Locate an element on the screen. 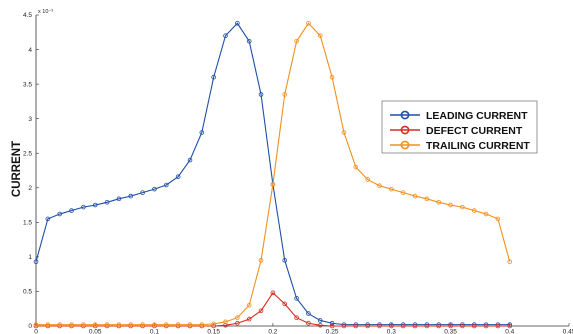  y-tick-label: 4.5 is located at coordinates (27, 15).